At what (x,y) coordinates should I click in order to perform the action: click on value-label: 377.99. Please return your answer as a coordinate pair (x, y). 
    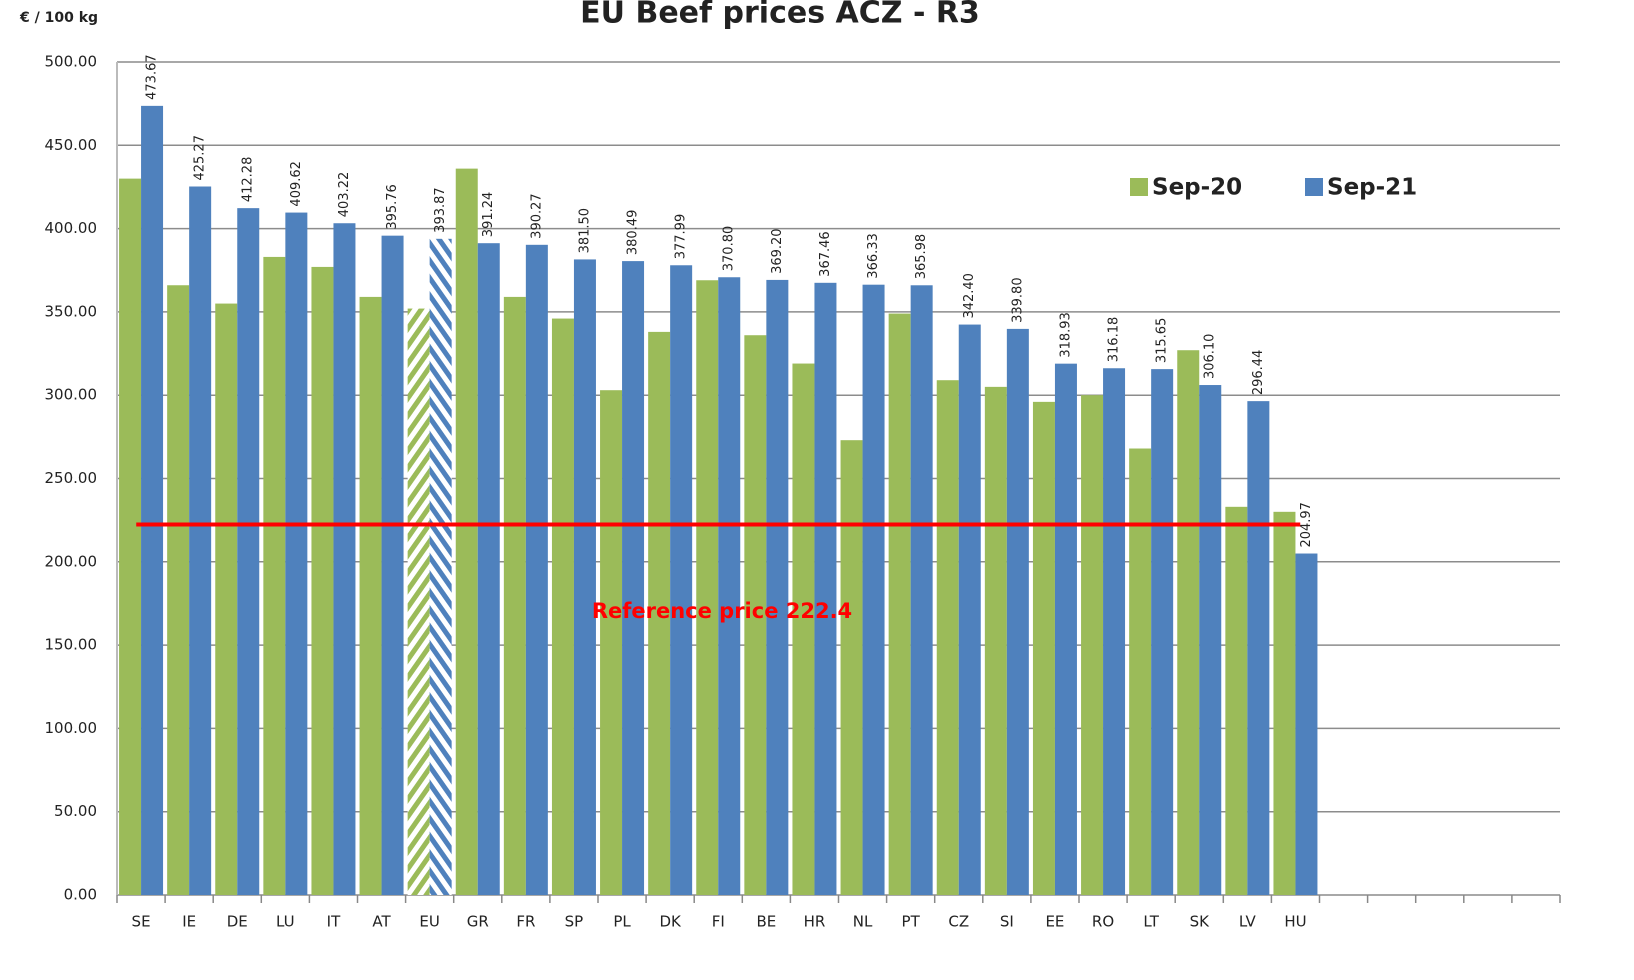
    Looking at the image, I should click on (681, 237).